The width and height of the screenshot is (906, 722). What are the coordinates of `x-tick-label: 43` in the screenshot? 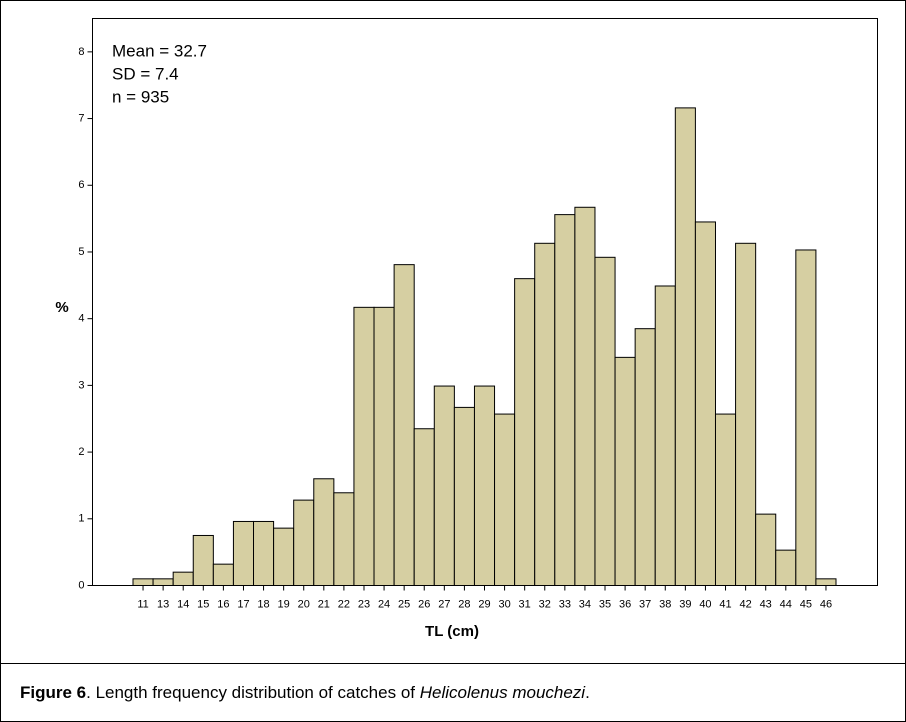 It's located at (766, 604).